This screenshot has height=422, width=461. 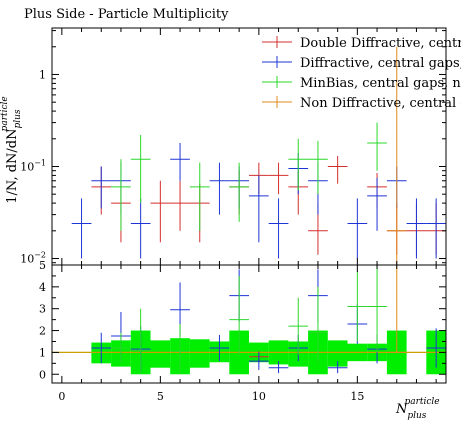 What do you see at coordinates (33, 165) in the screenshot?
I see `main-ytick-label-1: 10⁻¹` at bounding box center [33, 165].